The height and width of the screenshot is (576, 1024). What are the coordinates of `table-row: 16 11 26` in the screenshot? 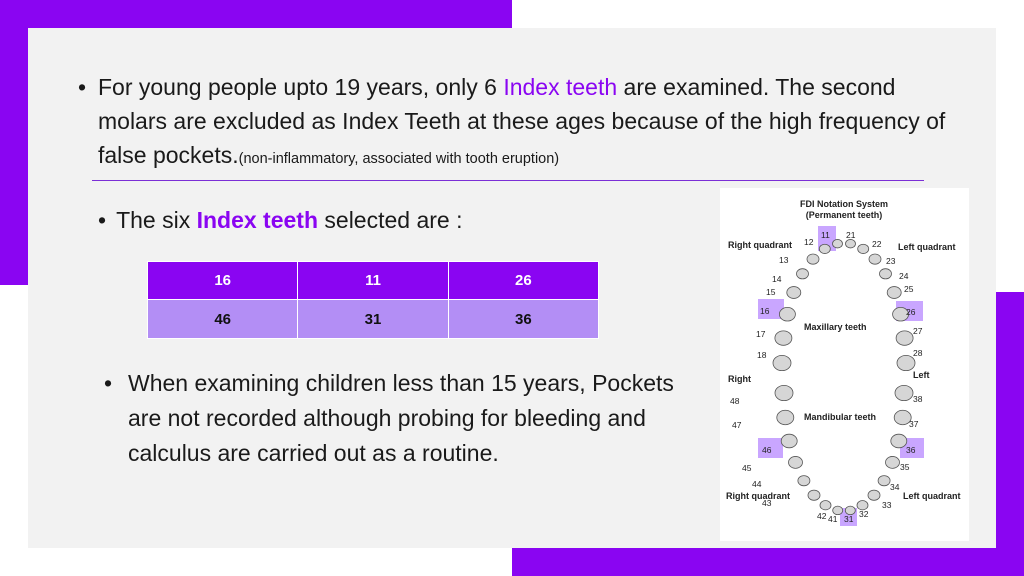 It's located at (373, 280).